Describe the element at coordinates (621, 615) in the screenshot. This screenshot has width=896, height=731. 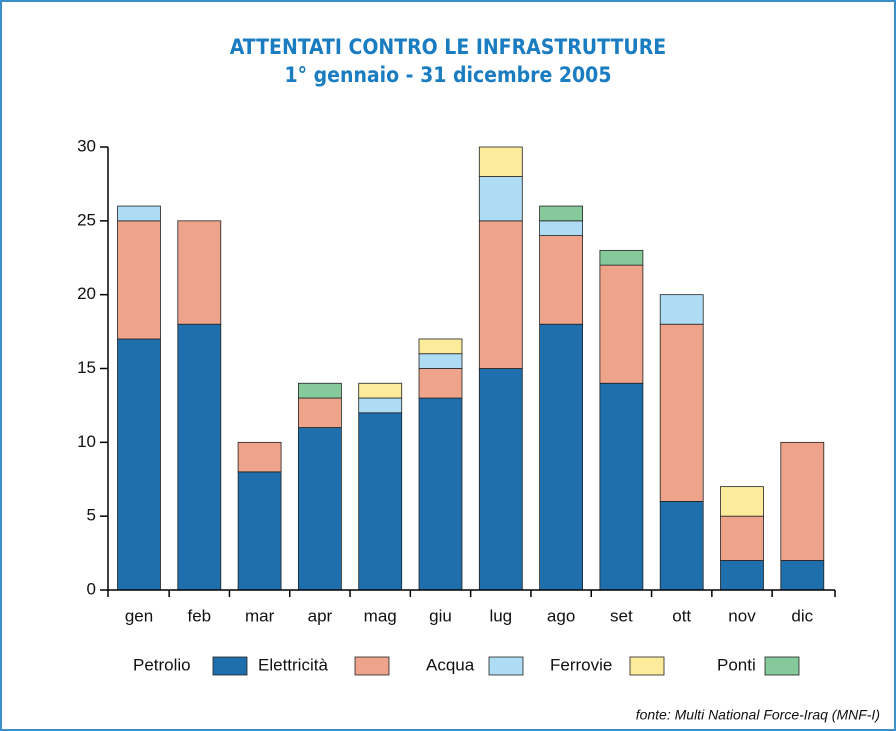
I see `x-tick-label: set` at that location.